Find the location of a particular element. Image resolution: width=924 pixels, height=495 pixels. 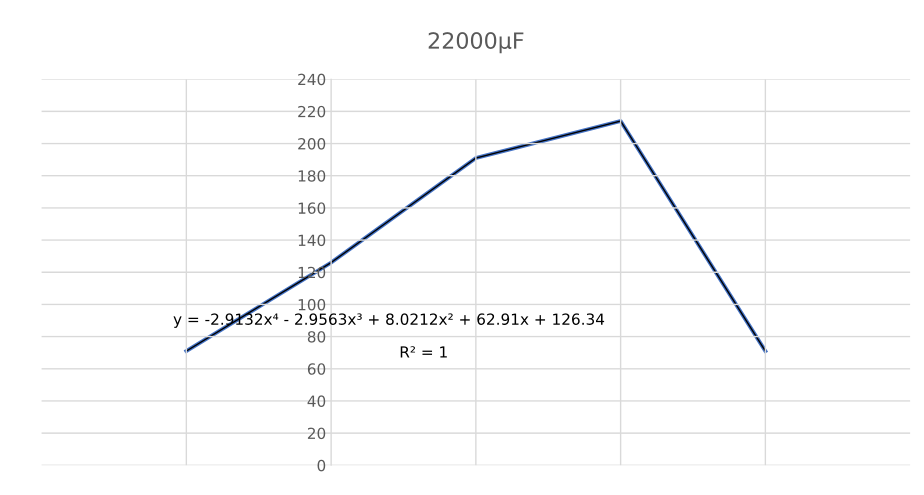

y-tick-label: 60 is located at coordinates (317, 369).